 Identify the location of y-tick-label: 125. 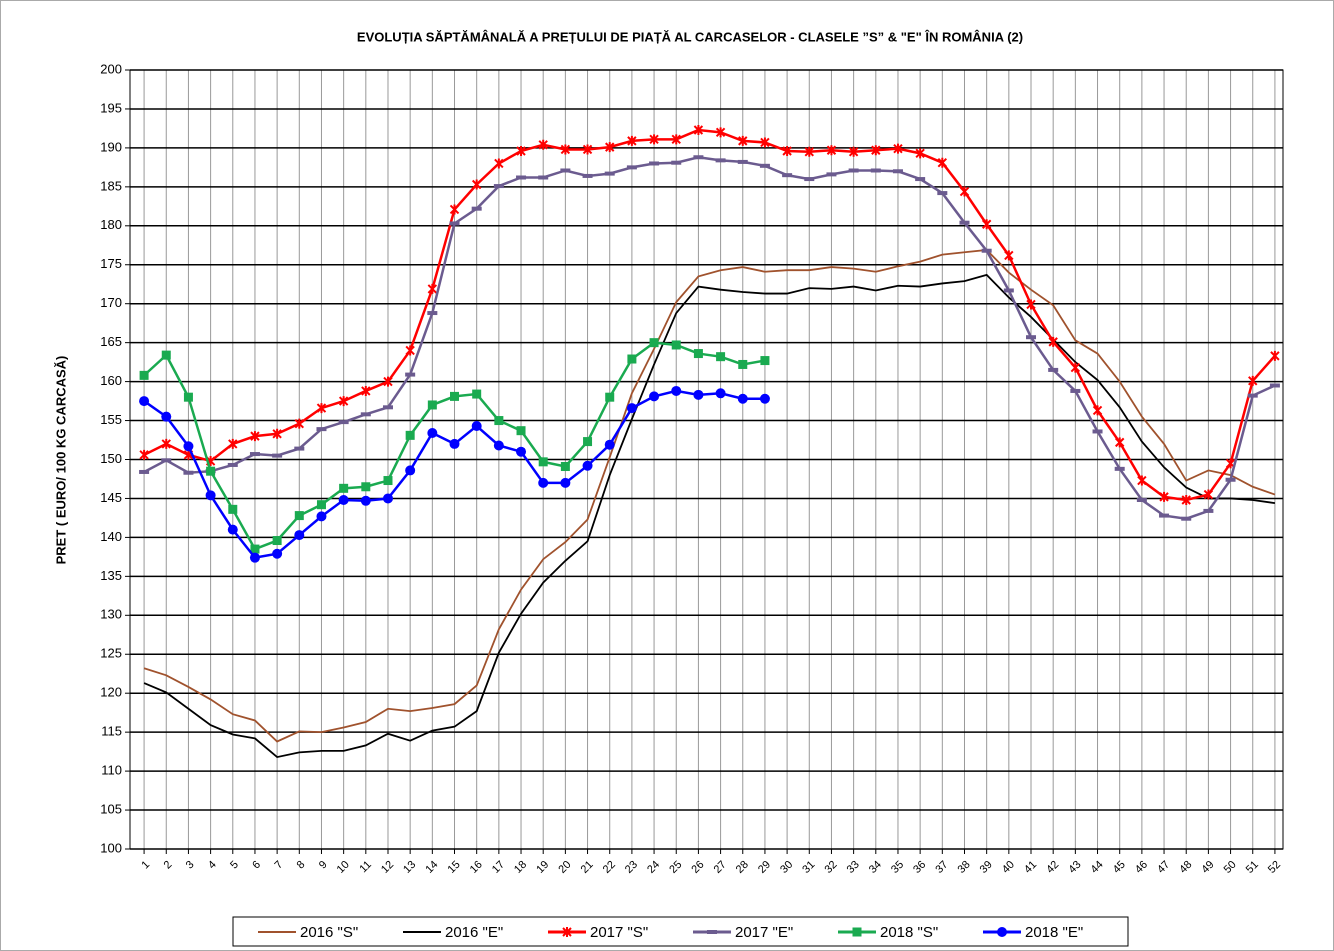
(111, 653).